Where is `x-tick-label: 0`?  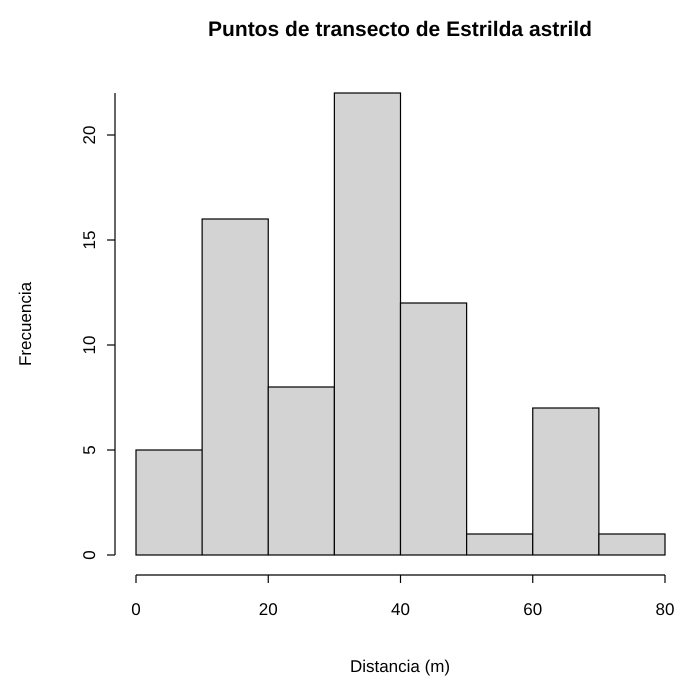 x-tick-label: 0 is located at coordinates (136, 609).